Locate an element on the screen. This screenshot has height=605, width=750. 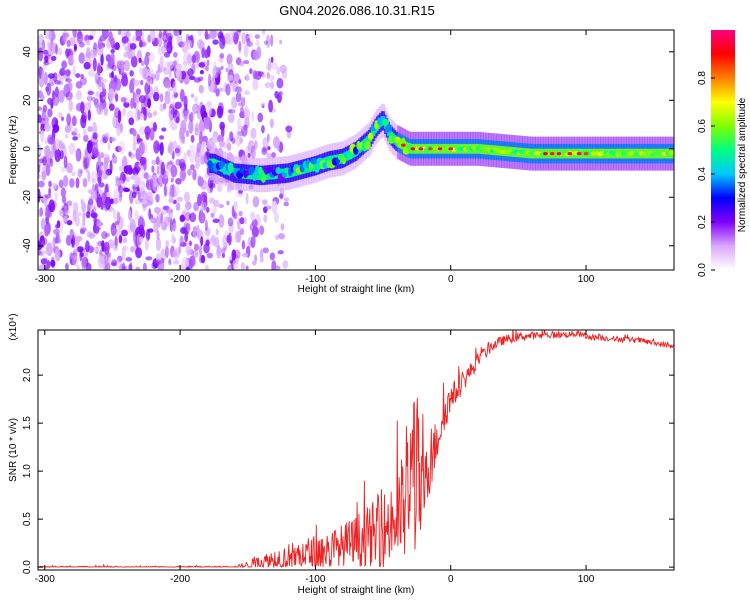
spectrogram-y-tick-label: 40 is located at coordinates (27, 52).